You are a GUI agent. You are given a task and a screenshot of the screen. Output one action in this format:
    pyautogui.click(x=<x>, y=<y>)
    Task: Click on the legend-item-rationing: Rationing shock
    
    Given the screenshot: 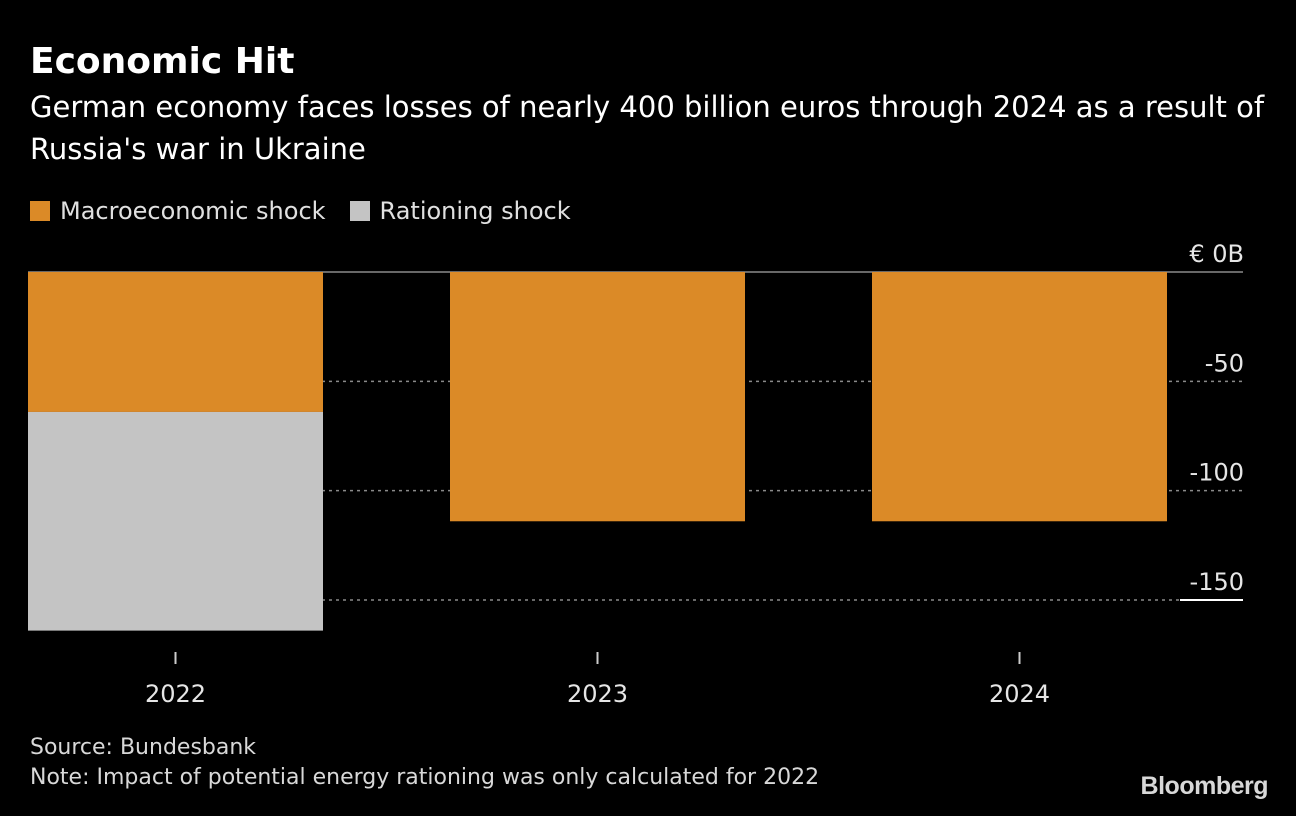 What is the action you would take?
    pyautogui.click(x=460, y=211)
    